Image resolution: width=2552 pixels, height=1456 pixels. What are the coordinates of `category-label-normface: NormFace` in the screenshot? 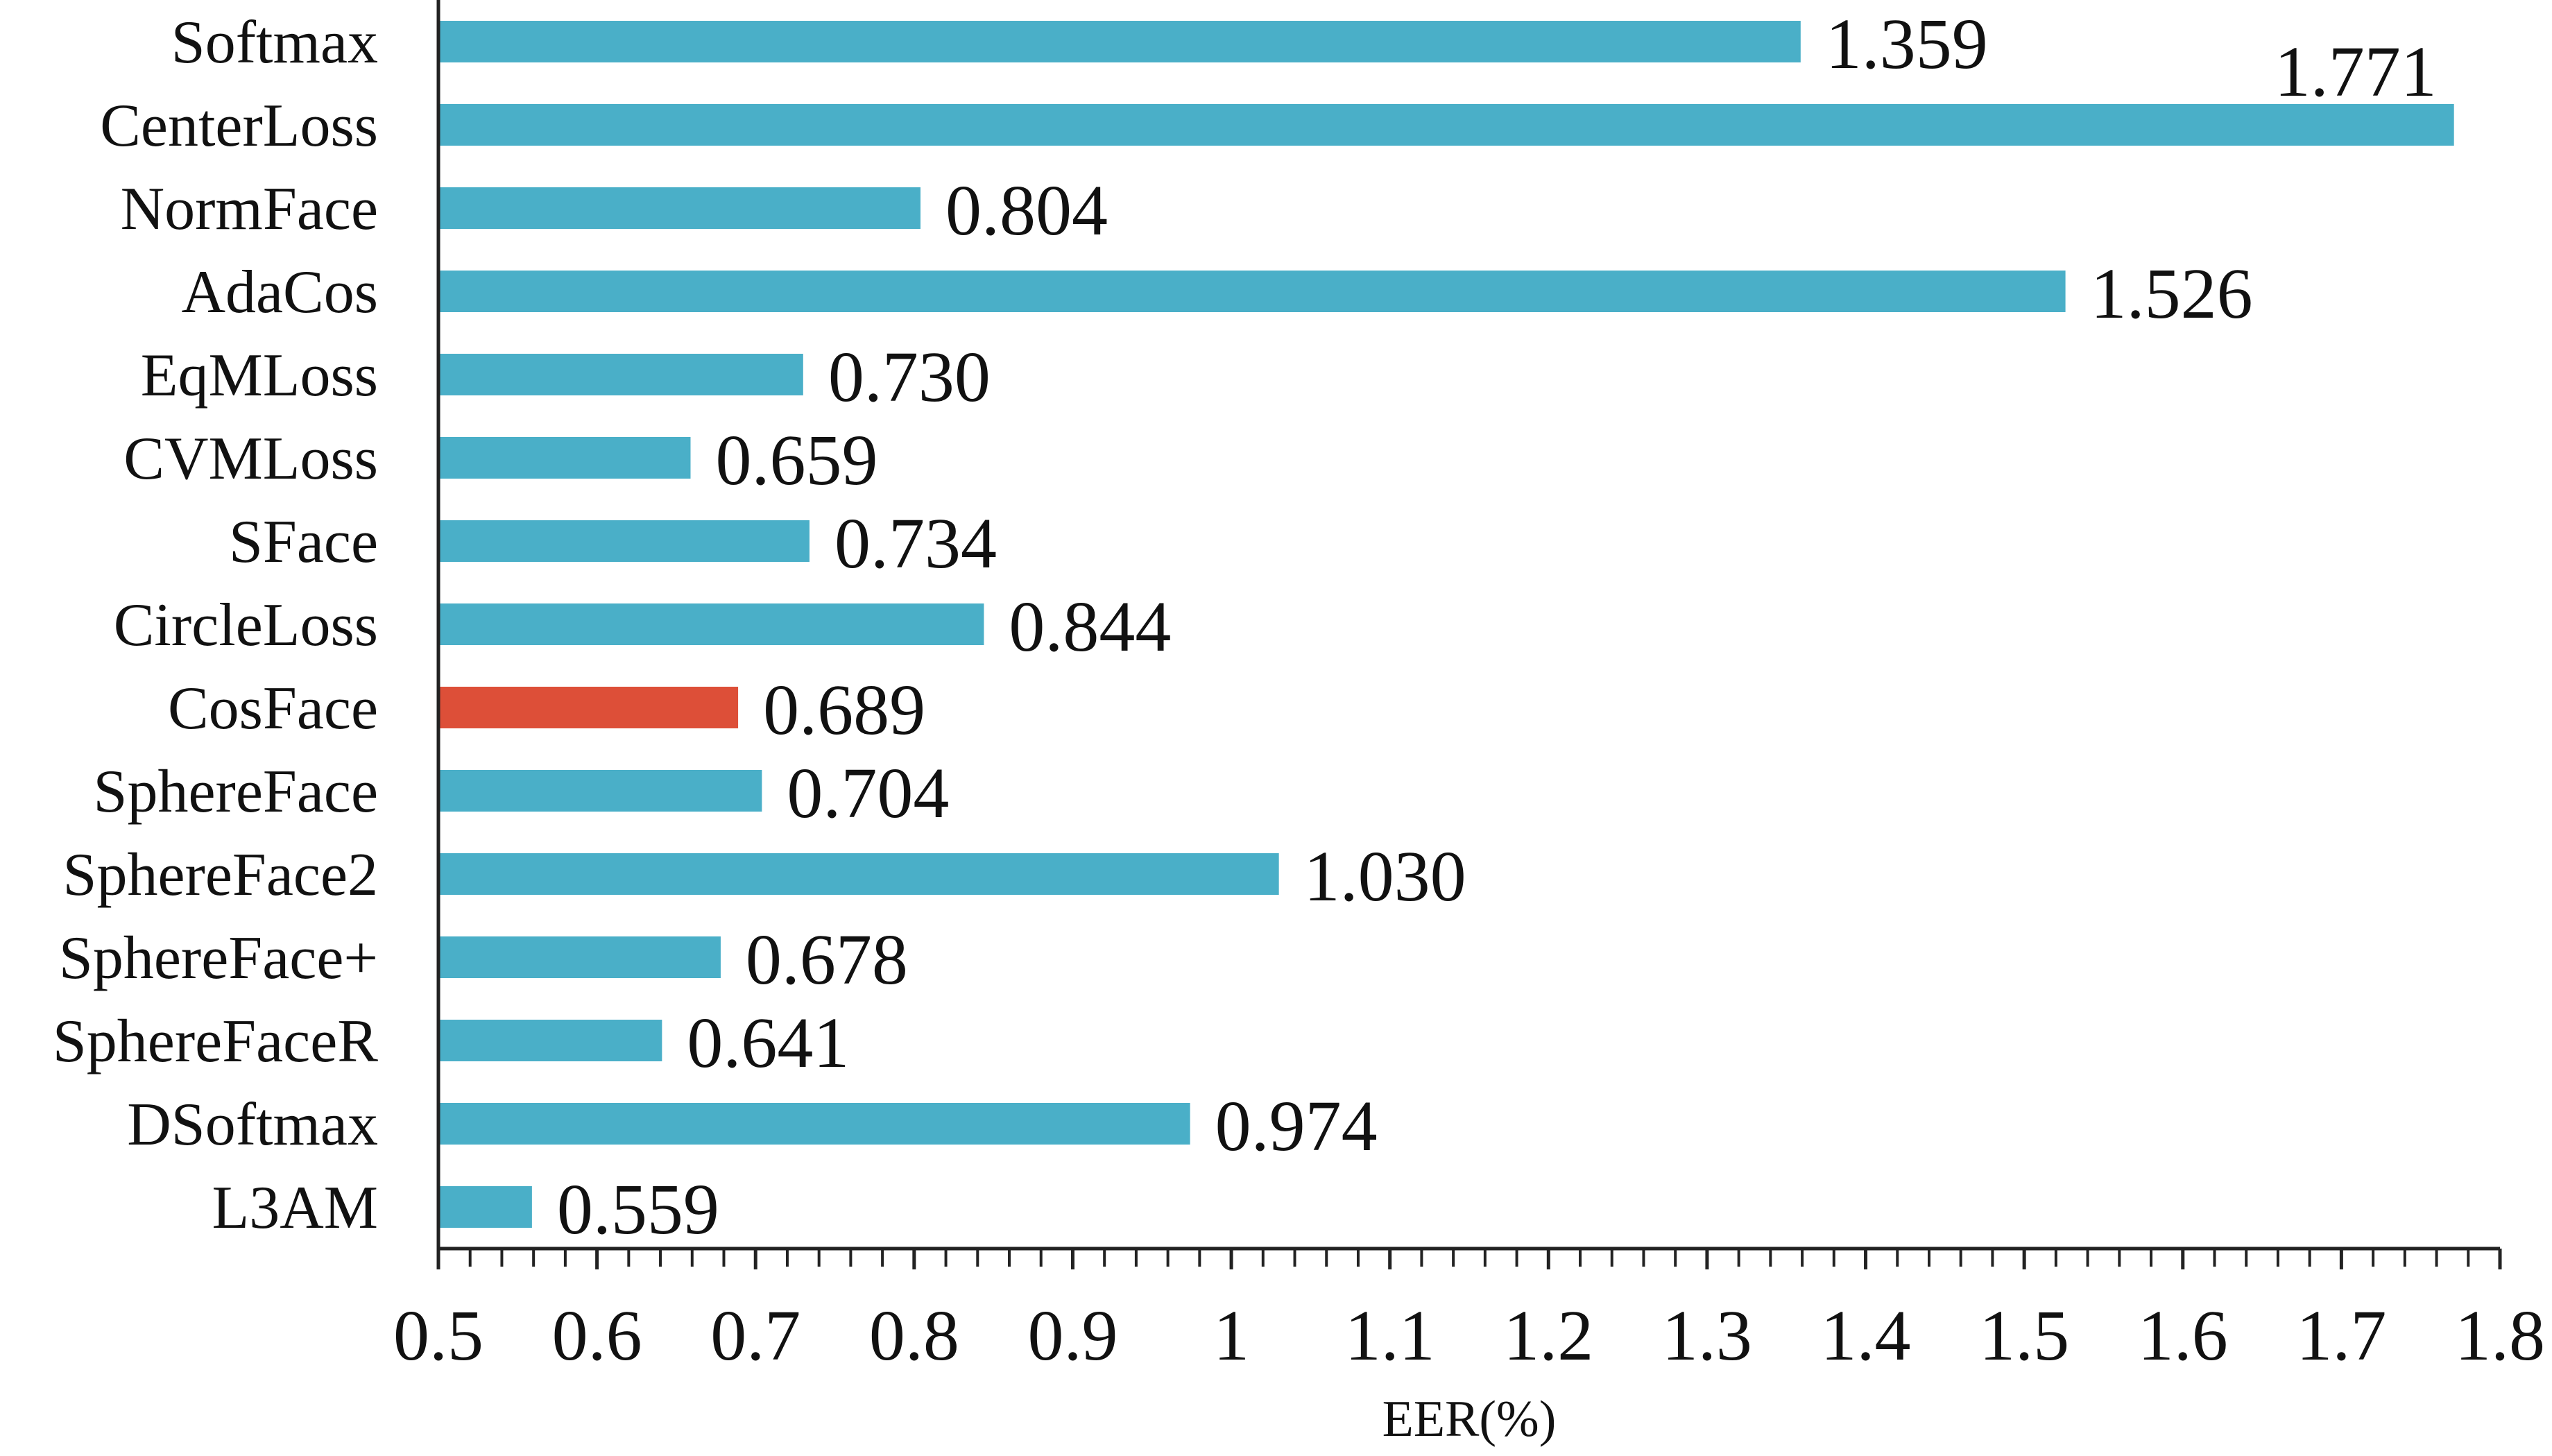 It's located at (249, 209).